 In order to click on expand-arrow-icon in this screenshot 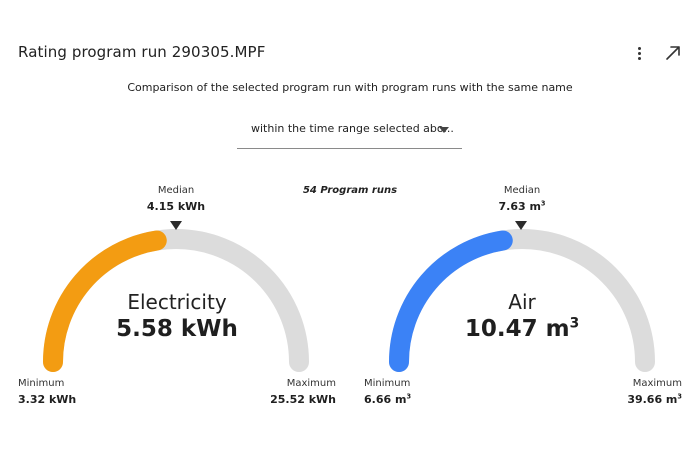, I will do `click(673, 53)`.